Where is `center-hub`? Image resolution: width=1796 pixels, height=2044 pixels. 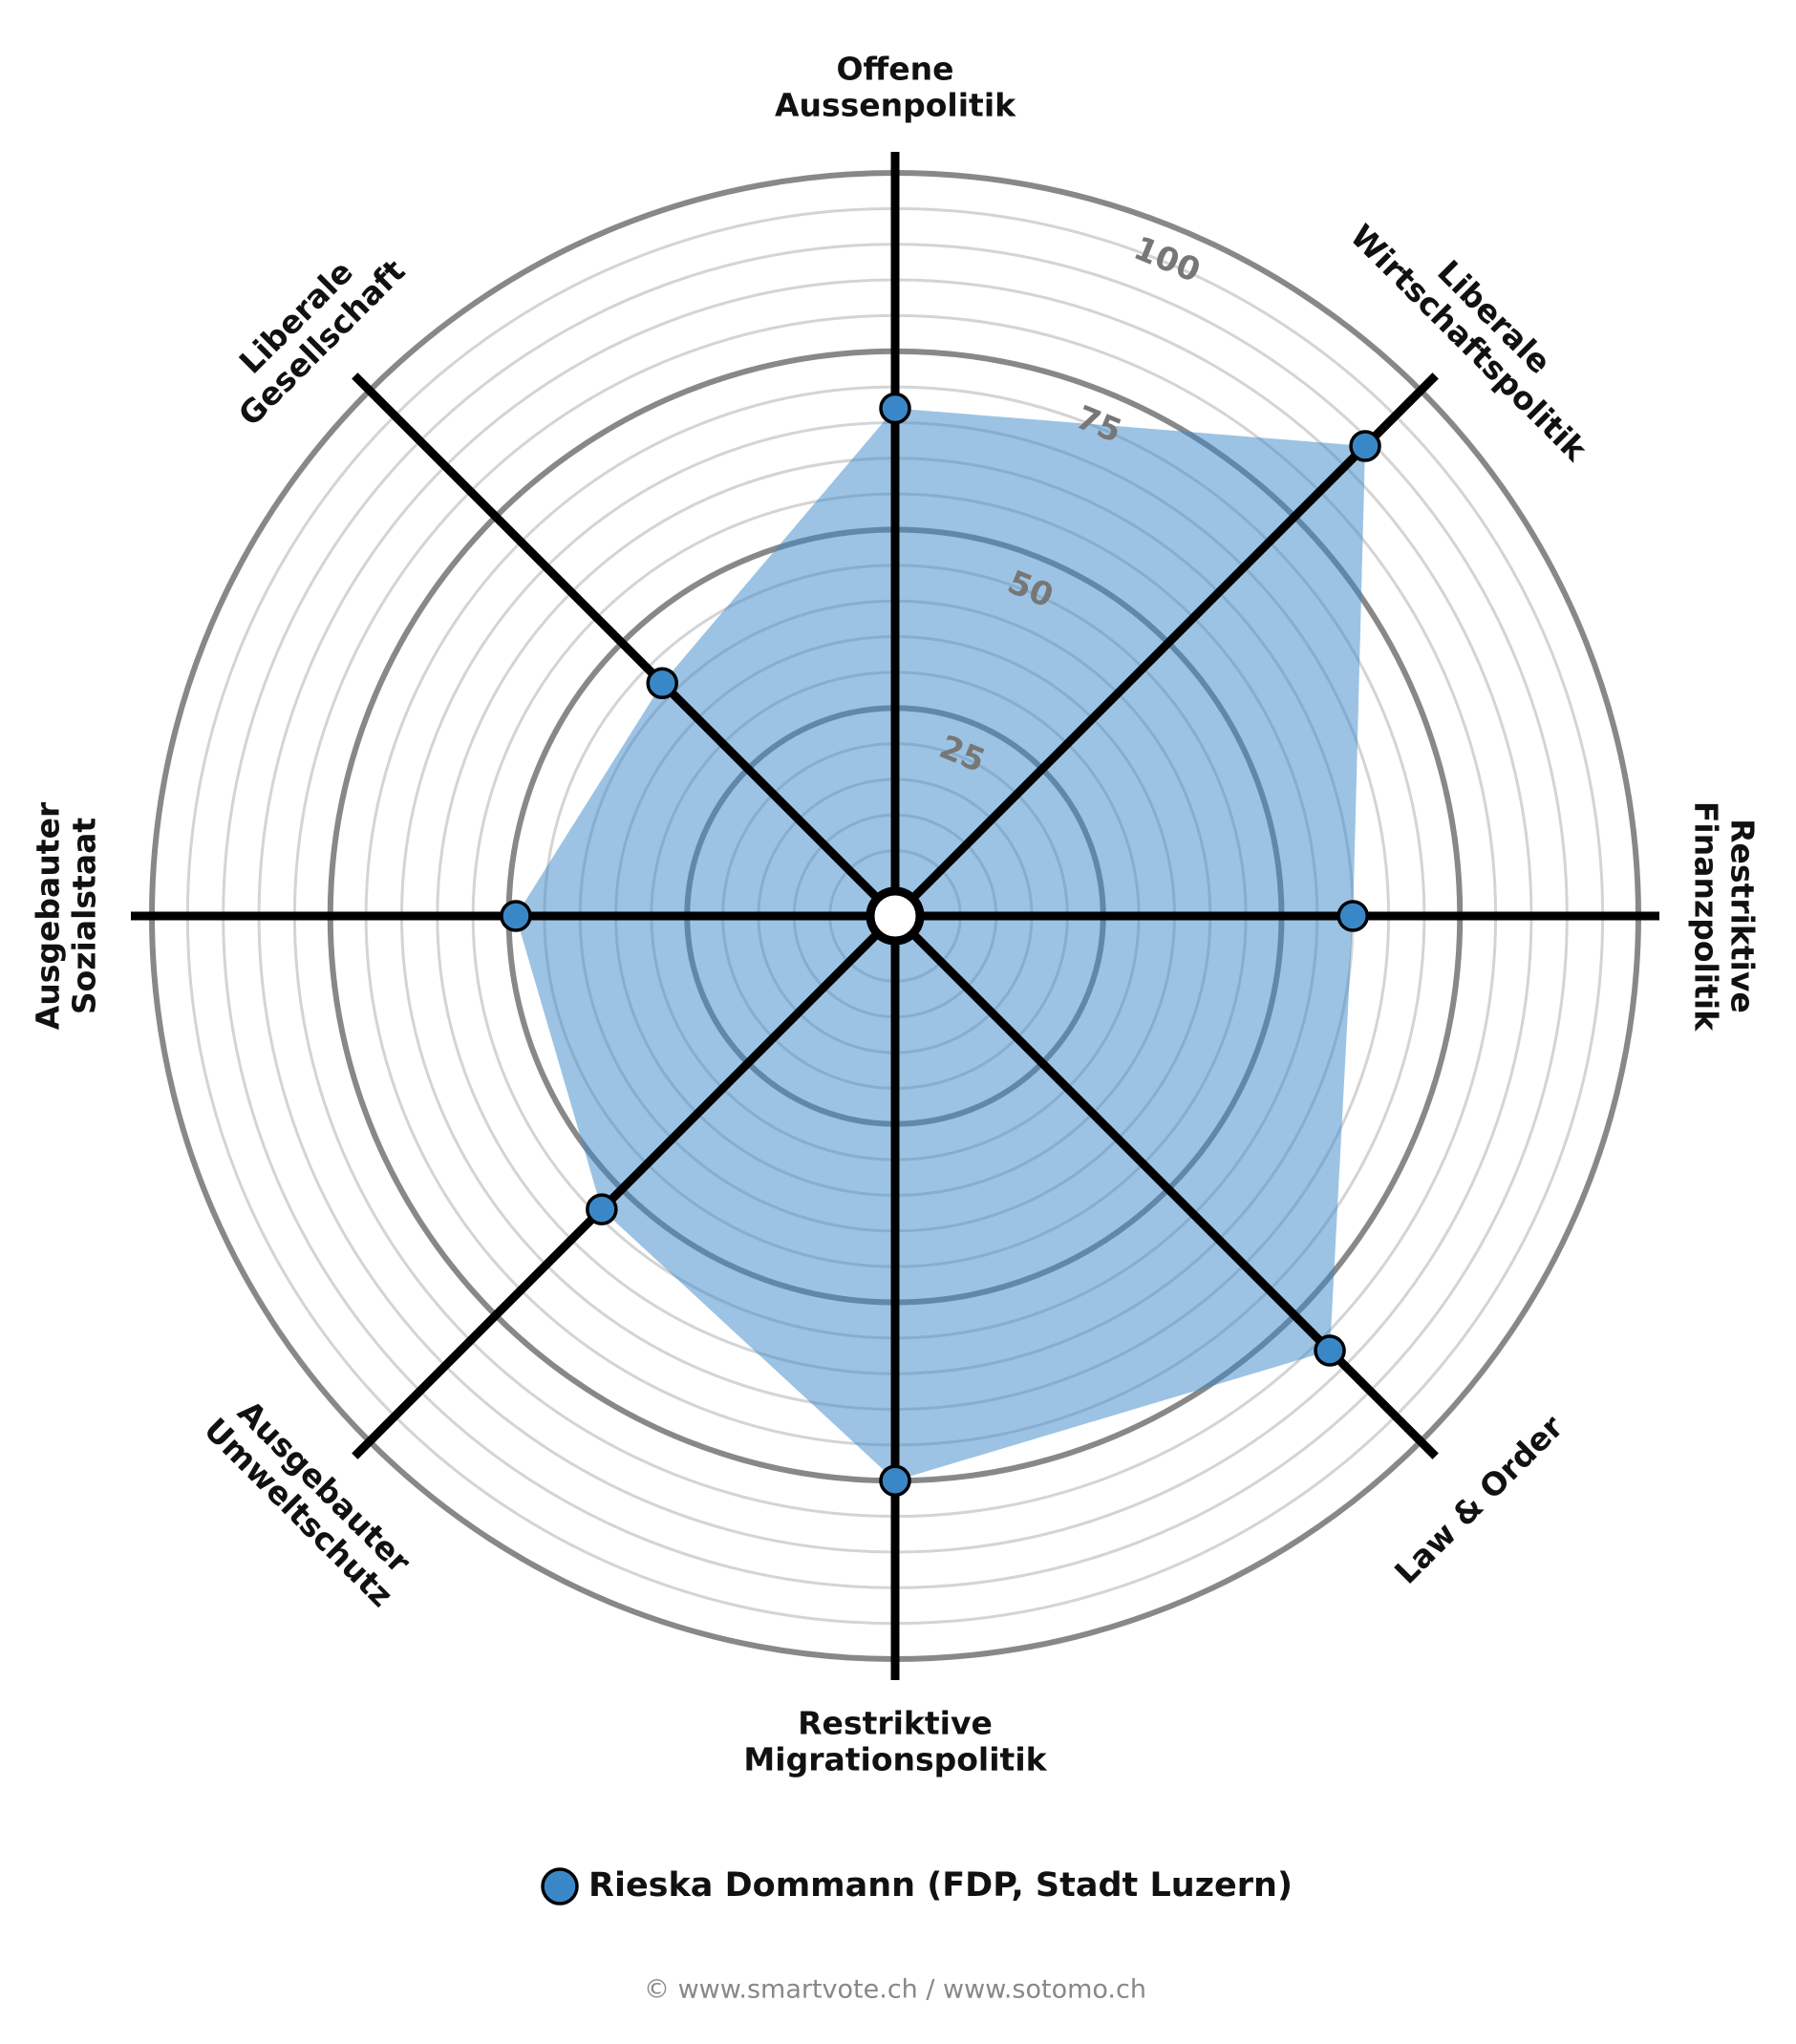 center-hub is located at coordinates (896, 916).